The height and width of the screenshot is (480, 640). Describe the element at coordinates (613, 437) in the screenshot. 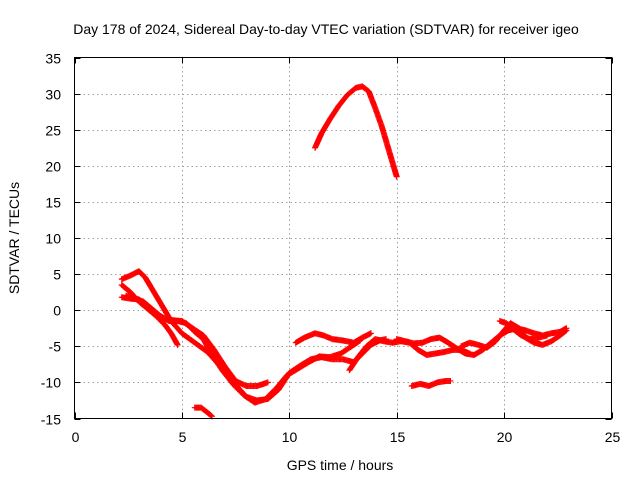

I see `x-tick-label: 25` at that location.